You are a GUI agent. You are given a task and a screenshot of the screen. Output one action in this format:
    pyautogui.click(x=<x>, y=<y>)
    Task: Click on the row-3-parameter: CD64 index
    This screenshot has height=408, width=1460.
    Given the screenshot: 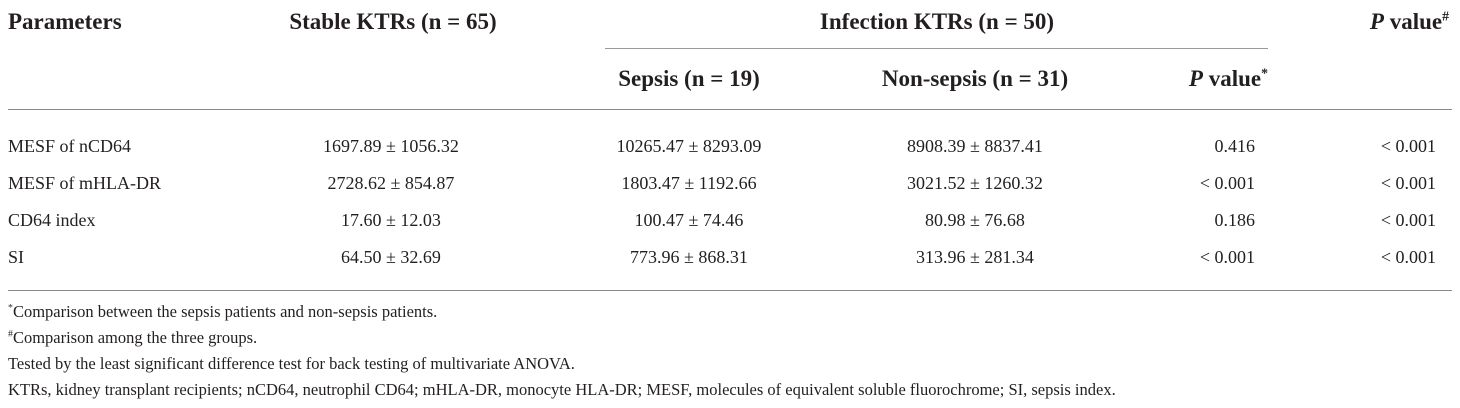 What is the action you would take?
    pyautogui.click(x=52, y=220)
    